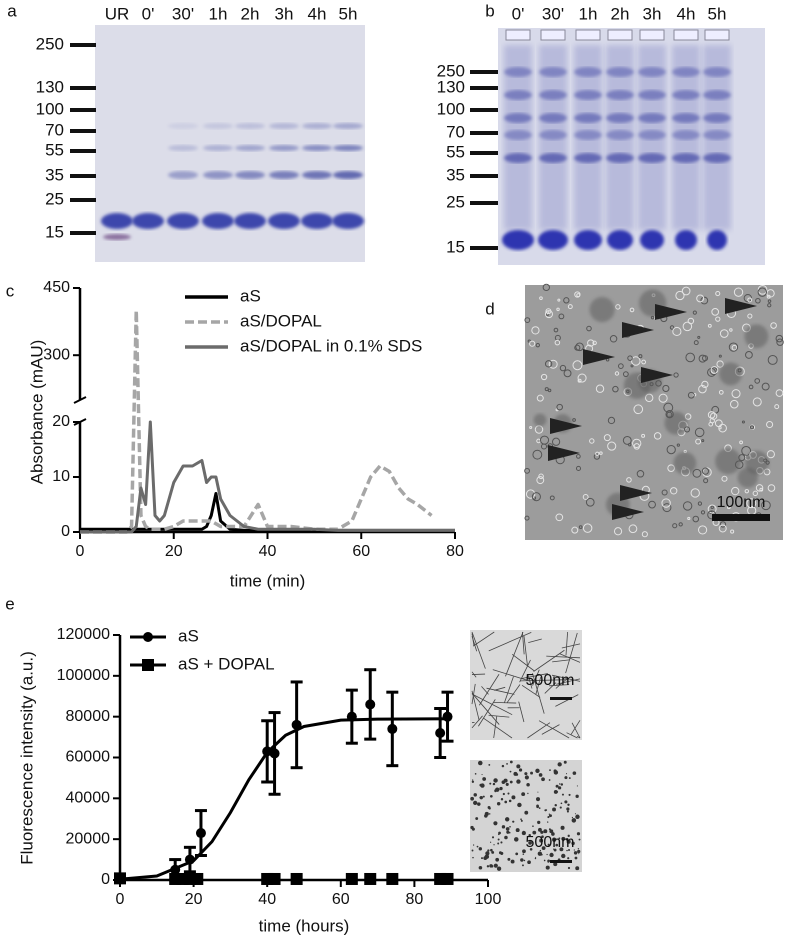  What do you see at coordinates (451, 86) in the screenshot?
I see `marker-label: 130` at bounding box center [451, 86].